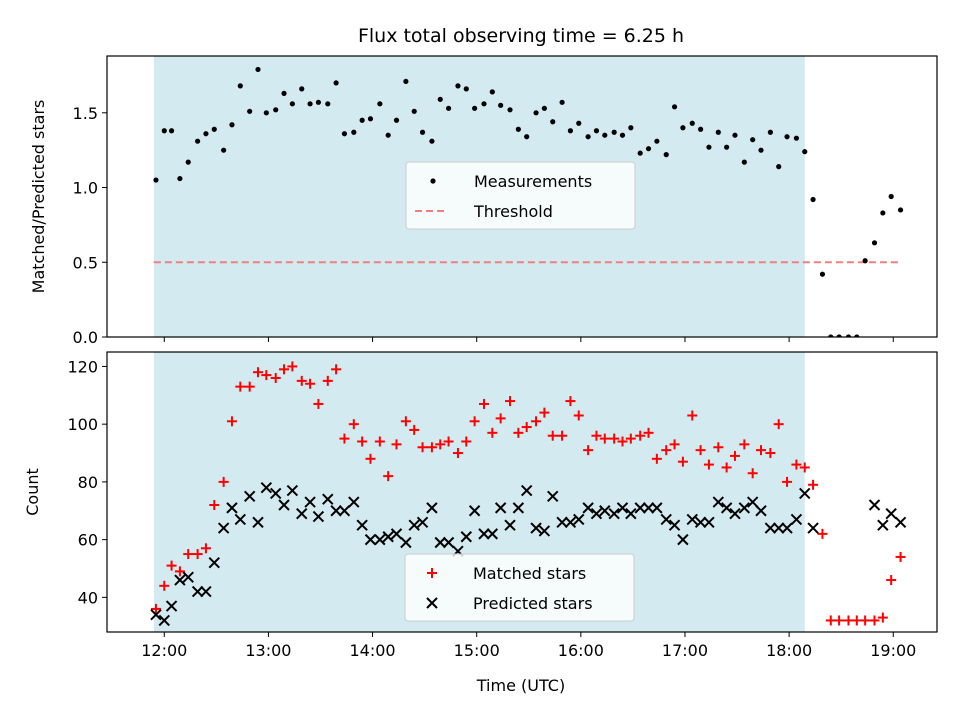  Describe the element at coordinates (520, 685) in the screenshot. I see `x-axis-label: Time (UTC)` at that location.